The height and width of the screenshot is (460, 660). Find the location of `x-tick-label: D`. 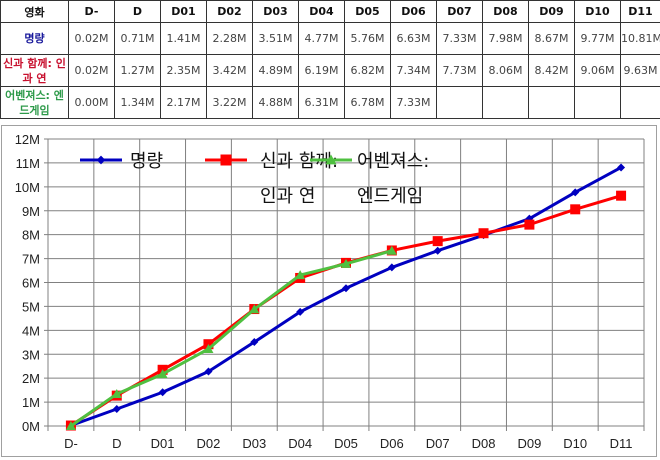

x-tick-label: D is located at coordinates (116, 443).